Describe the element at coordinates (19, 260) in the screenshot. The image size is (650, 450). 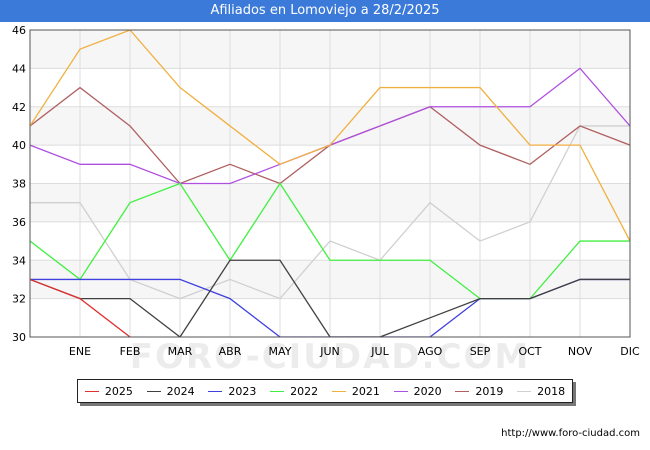
I see `y-tick-label: 34` at that location.